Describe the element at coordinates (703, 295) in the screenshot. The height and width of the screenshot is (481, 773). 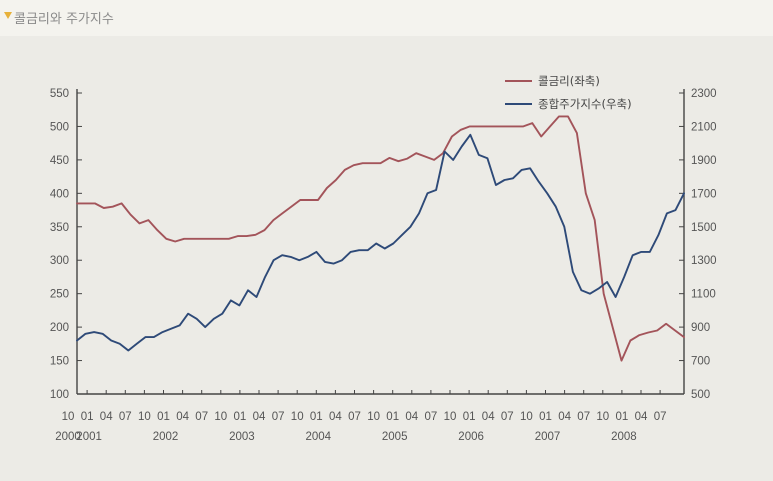
I see `right-axis-tick-label: 1100` at that location.